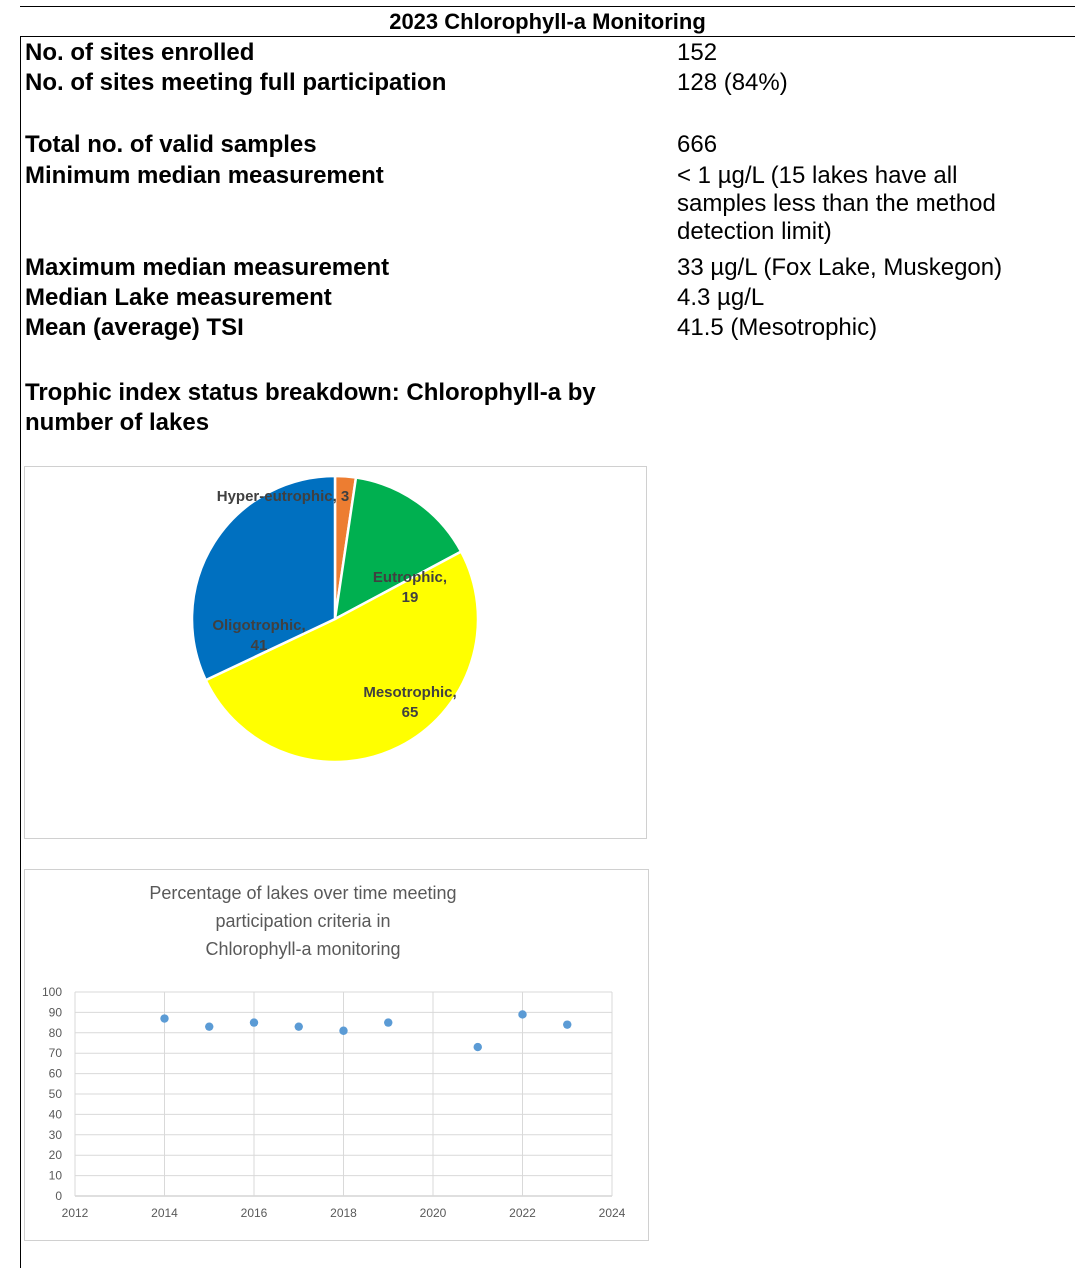 The width and height of the screenshot is (1075, 1268). What do you see at coordinates (721, 297) in the screenshot?
I see `stat-value-median-lake: 4.3 µg/L` at bounding box center [721, 297].